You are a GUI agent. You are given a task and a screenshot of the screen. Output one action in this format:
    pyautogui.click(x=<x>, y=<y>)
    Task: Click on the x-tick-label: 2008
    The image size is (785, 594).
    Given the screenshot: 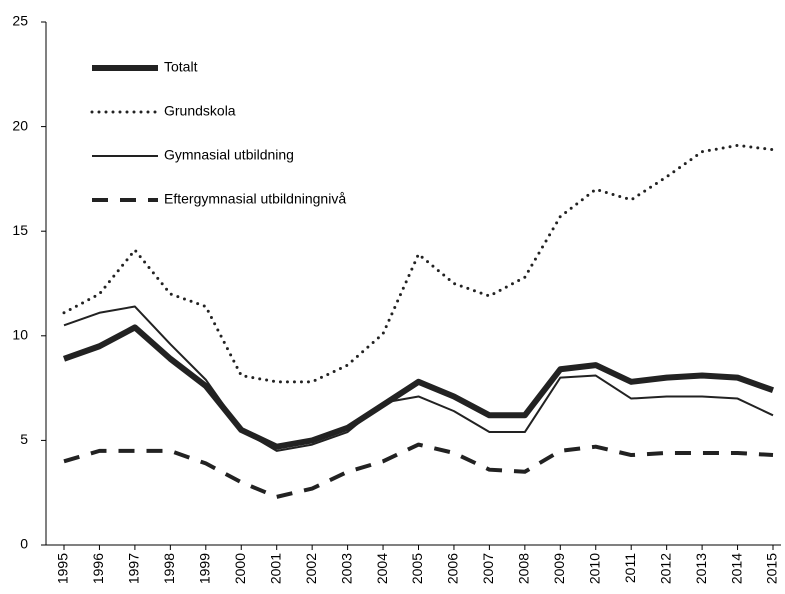 What is the action you would take?
    pyautogui.click(x=524, y=568)
    